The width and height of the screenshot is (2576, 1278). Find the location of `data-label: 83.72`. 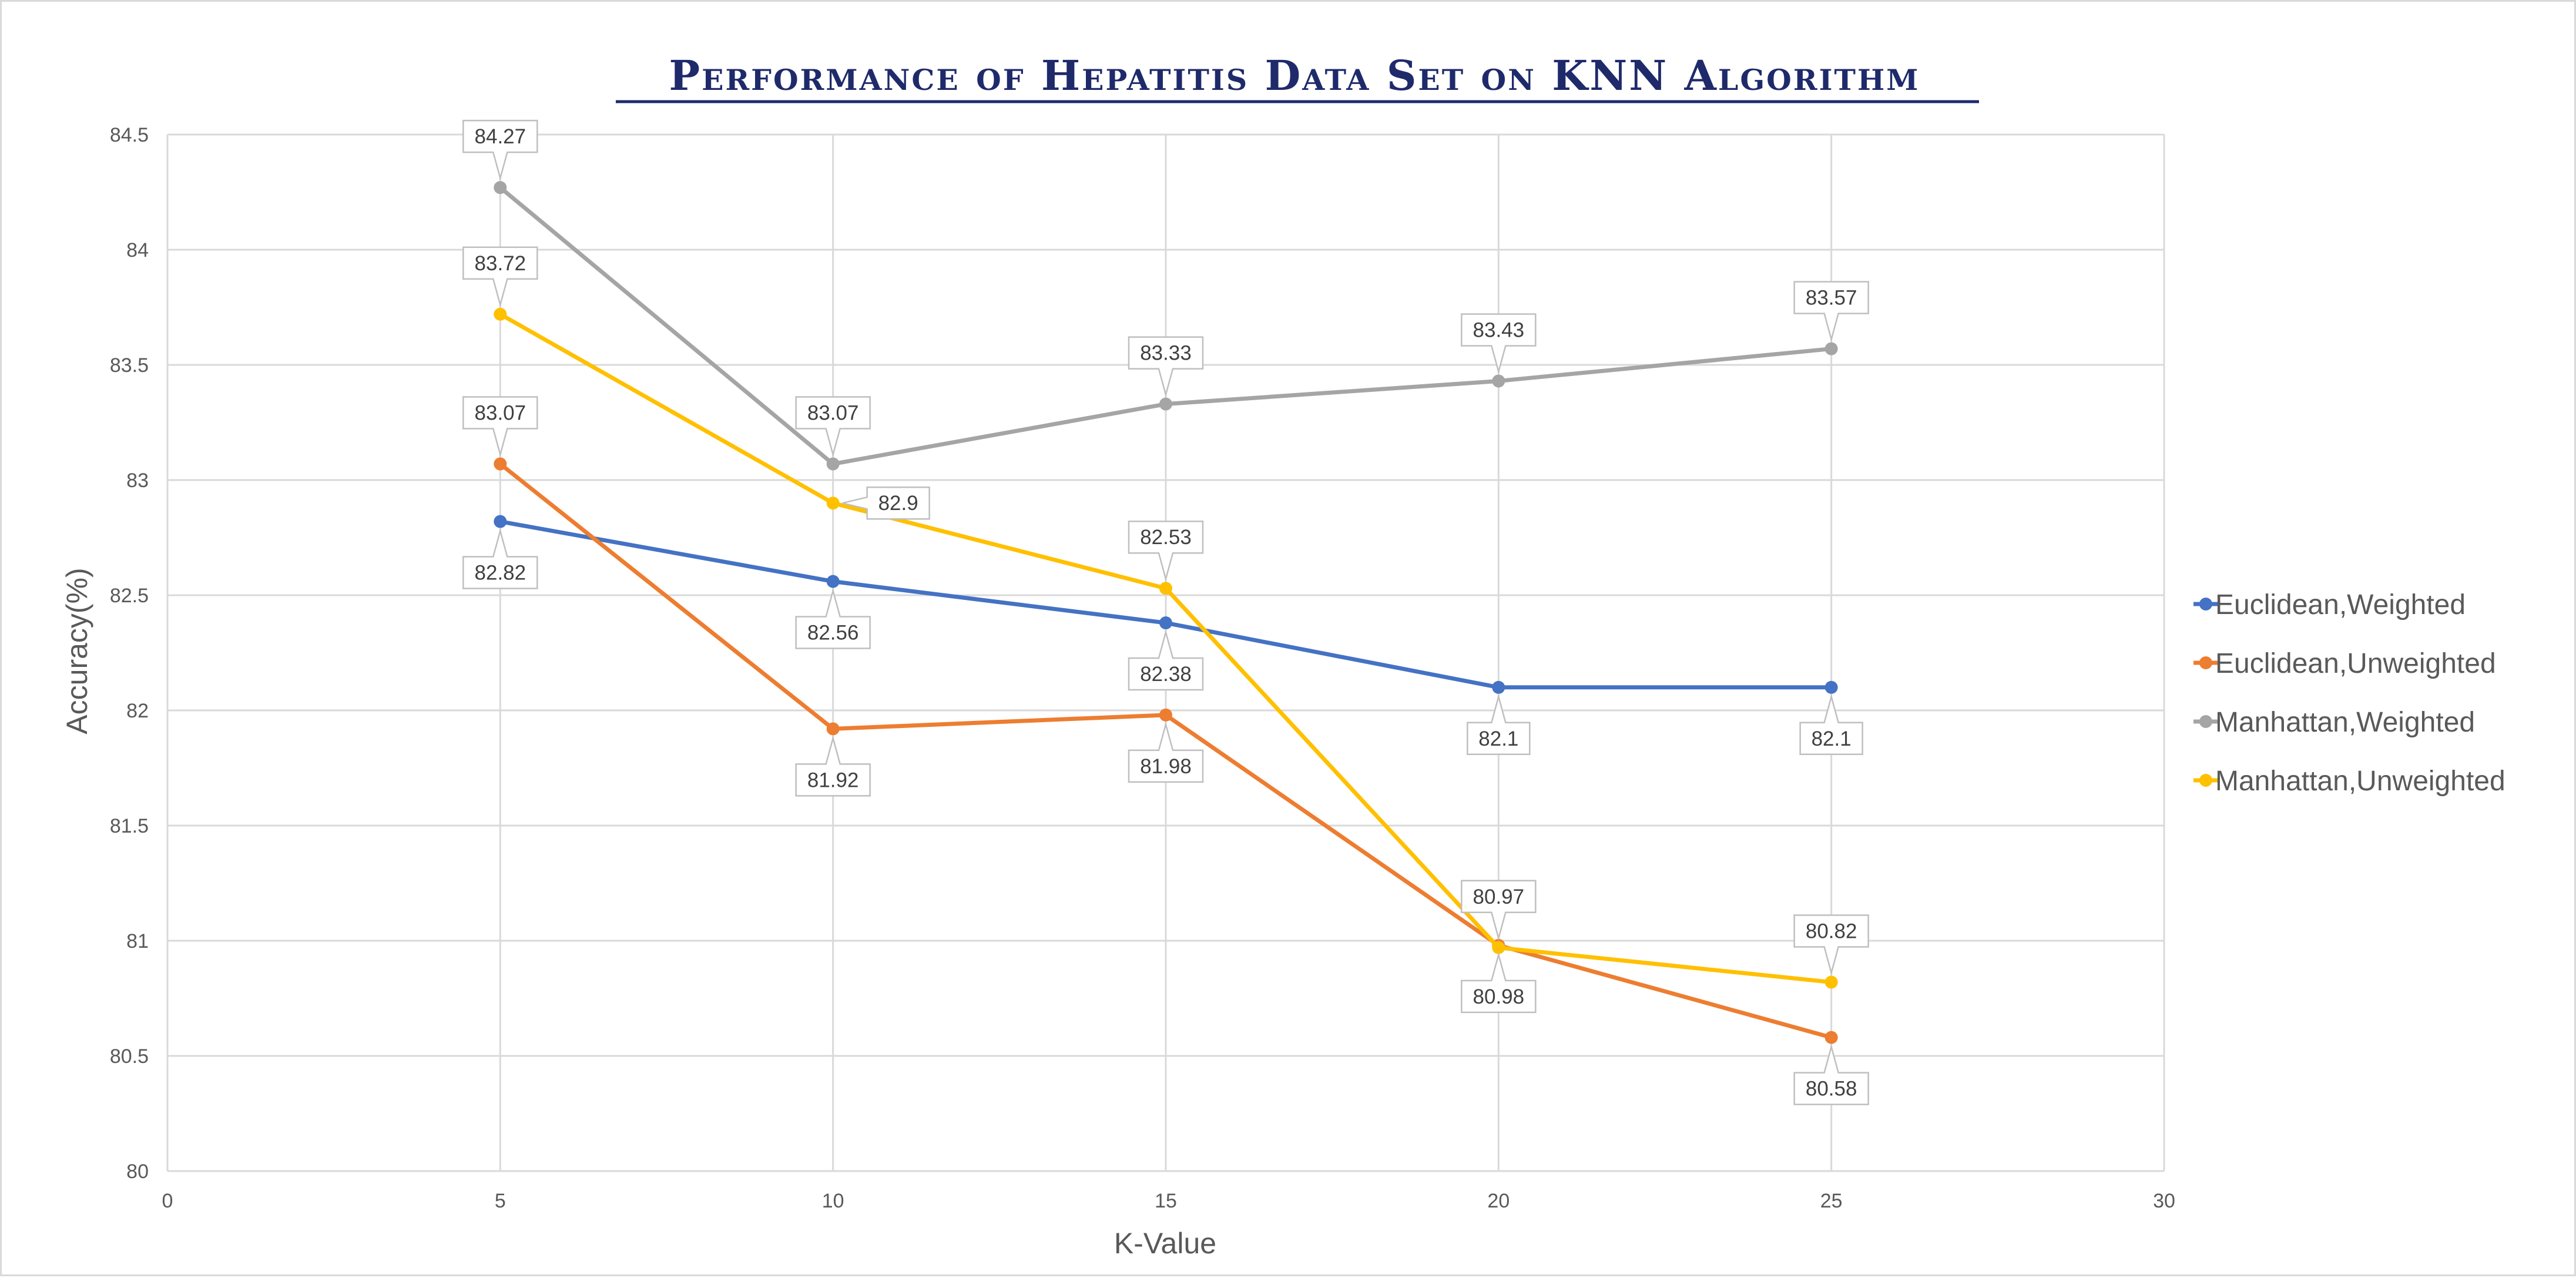

data-label: 83.72 is located at coordinates (500, 277).